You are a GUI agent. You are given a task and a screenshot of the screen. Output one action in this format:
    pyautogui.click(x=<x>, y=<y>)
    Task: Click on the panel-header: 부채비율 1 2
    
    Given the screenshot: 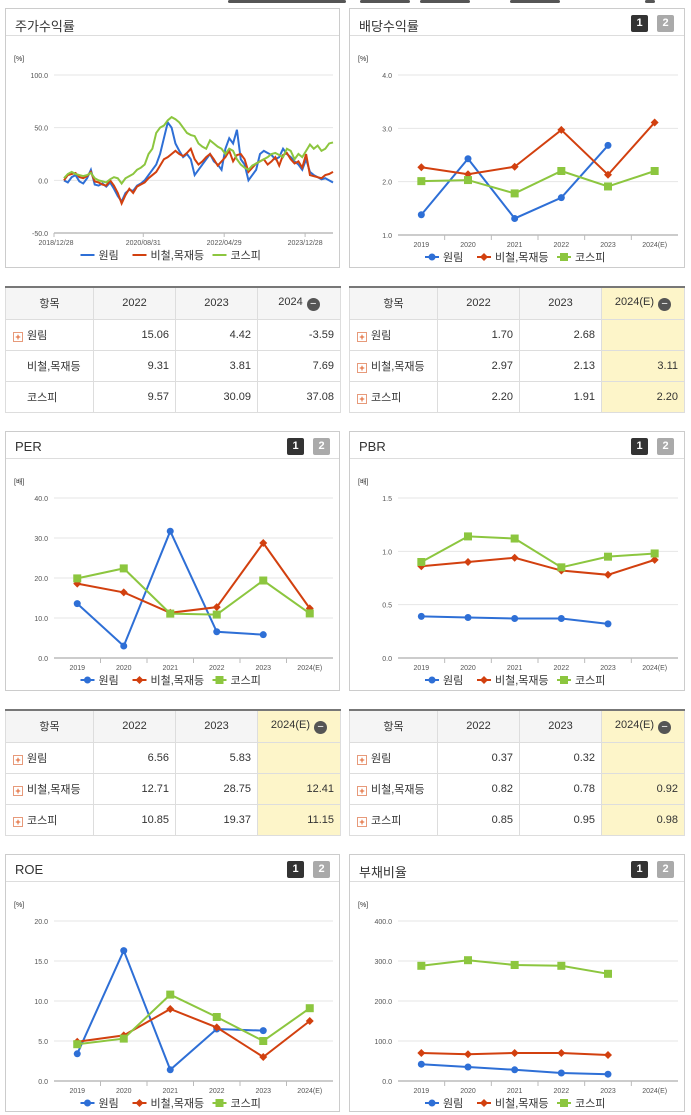 What is the action you would take?
    pyautogui.click(x=517, y=868)
    